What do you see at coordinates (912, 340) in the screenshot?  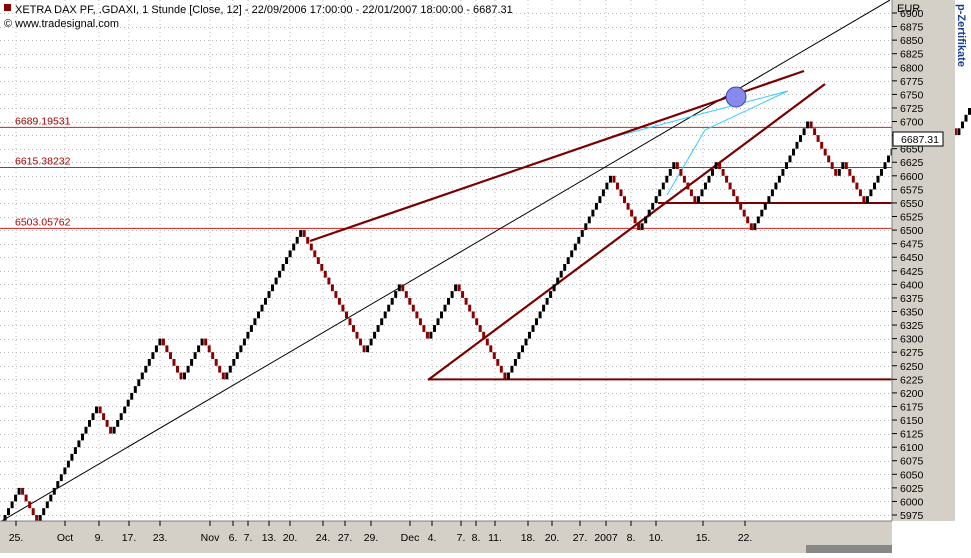 I see `y-tick-label: 6300` at bounding box center [912, 340].